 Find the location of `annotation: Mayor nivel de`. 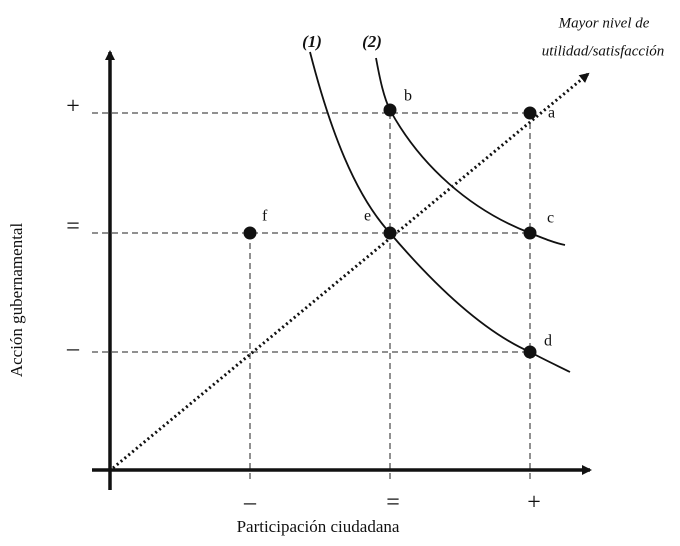

annotation: Mayor nivel de is located at coordinates (604, 23).